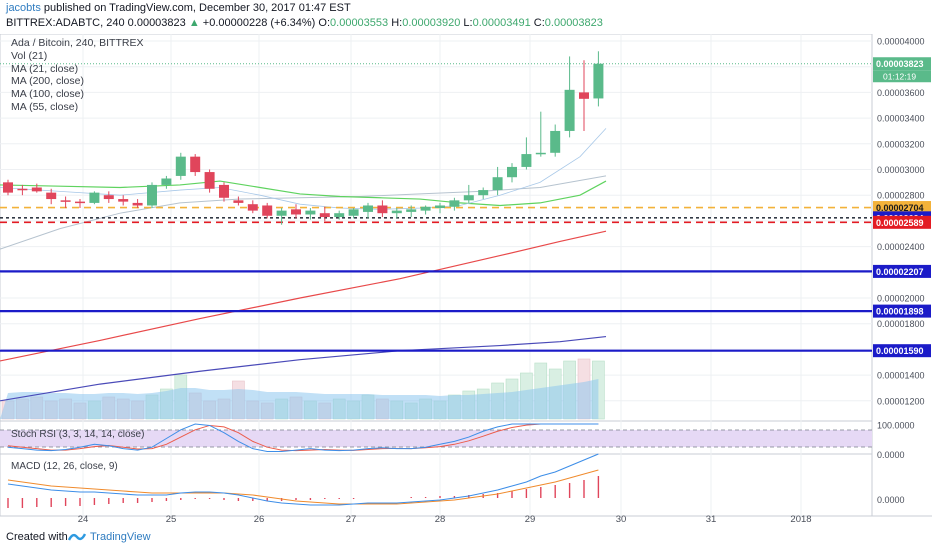  What do you see at coordinates (468, 23) in the screenshot?
I see `low-label: L:` at bounding box center [468, 23].